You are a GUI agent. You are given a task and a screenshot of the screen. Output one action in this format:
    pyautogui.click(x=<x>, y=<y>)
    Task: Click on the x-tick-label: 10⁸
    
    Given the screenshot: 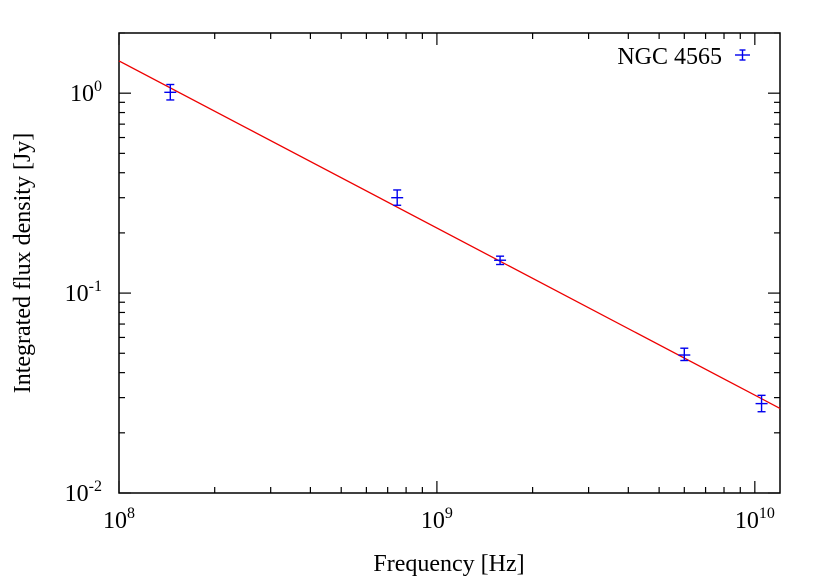 What is the action you would take?
    pyautogui.click(x=119, y=519)
    